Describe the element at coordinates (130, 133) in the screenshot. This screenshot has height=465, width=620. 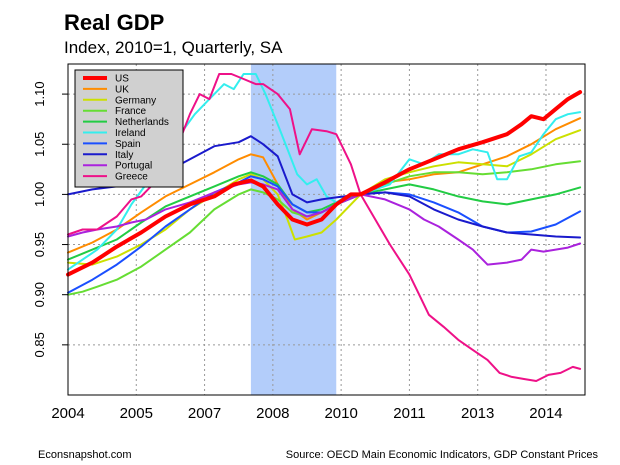
I see `legend-label-ireland: Ireland` at that location.